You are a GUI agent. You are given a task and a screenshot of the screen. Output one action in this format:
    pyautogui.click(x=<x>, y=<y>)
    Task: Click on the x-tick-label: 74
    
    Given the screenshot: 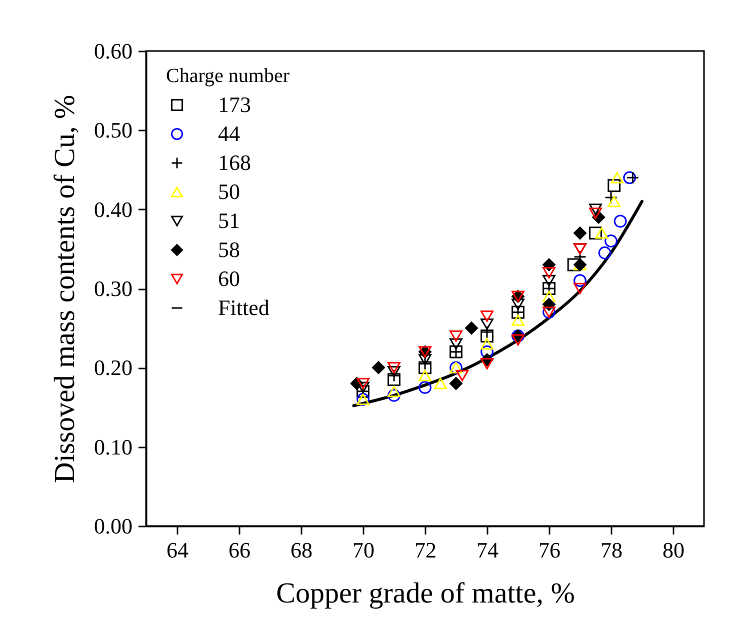 What is the action you would take?
    pyautogui.click(x=487, y=550)
    